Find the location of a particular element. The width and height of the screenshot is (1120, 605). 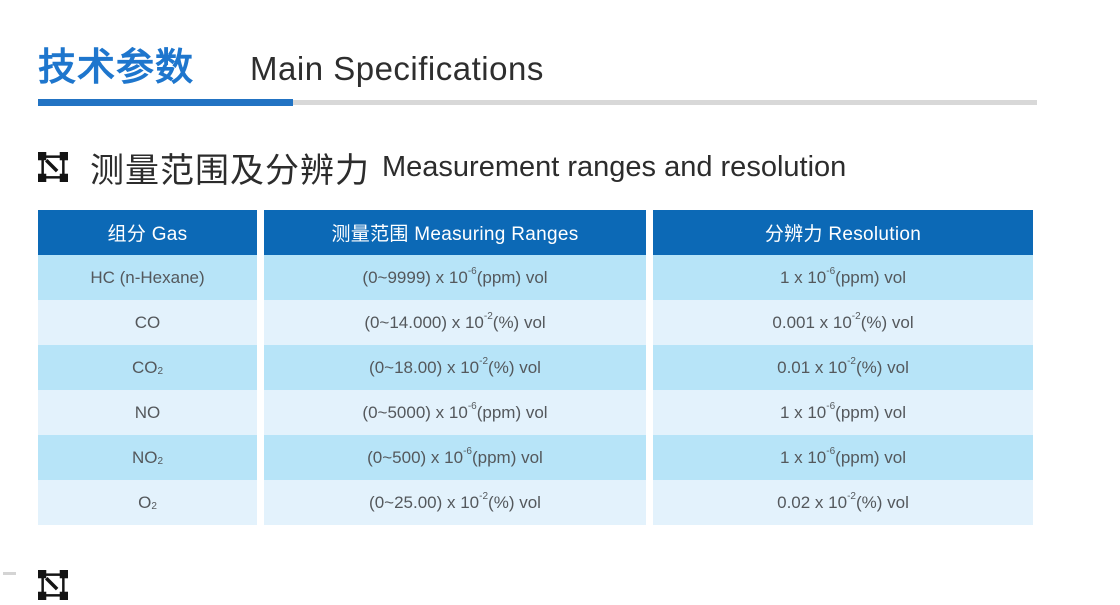

cell-gas: NO is located at coordinates (147, 412).